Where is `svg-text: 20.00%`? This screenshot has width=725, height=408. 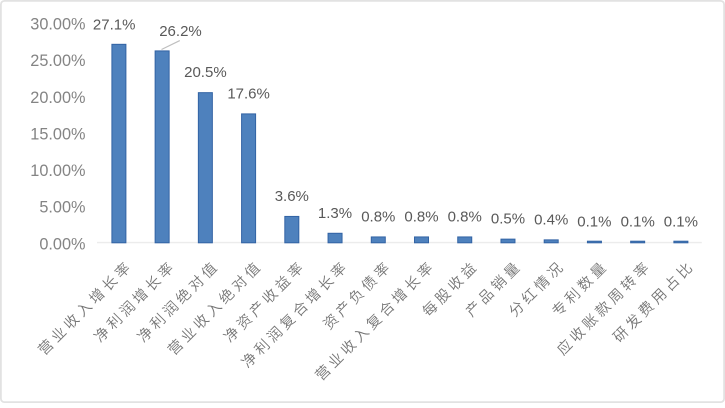 svg-text: 20.00% is located at coordinates (57, 98).